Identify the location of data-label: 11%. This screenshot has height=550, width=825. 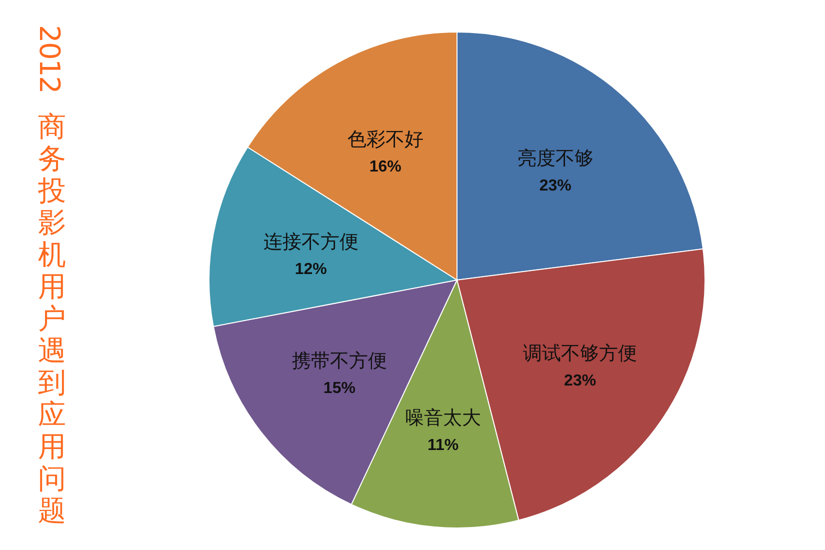
(443, 445).